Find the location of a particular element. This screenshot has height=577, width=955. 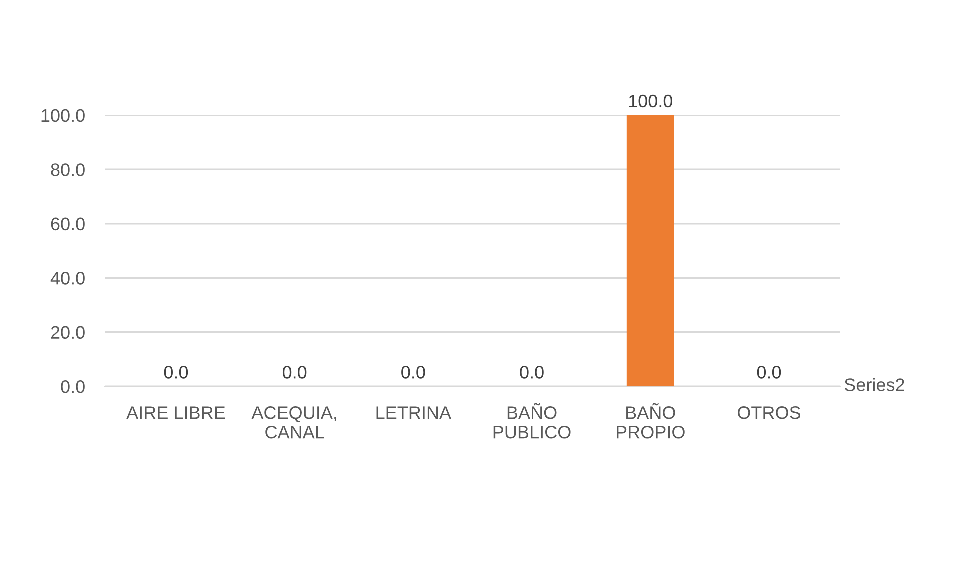

y-tick-label: 80.0 is located at coordinates (68, 170).